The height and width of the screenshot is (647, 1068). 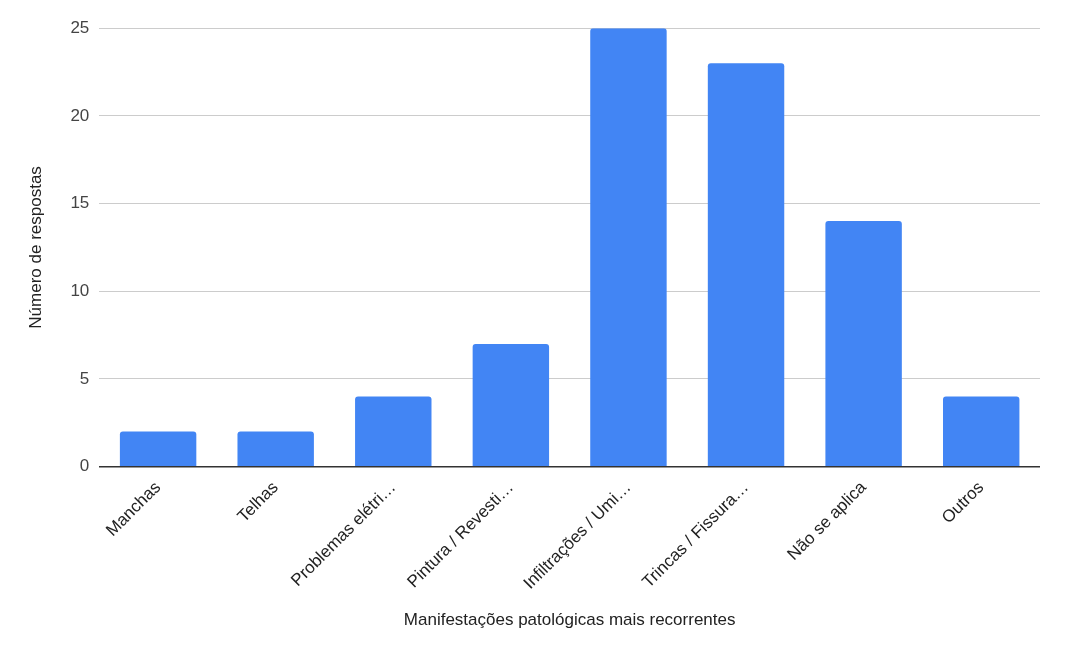 I want to click on y-tick-label: 25, so click(x=80, y=27).